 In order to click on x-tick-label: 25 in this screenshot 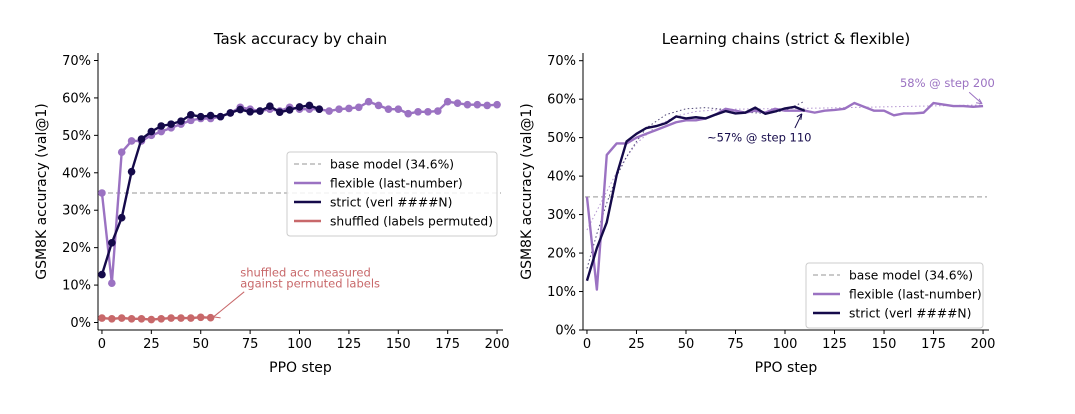, I will do `click(151, 344)`.